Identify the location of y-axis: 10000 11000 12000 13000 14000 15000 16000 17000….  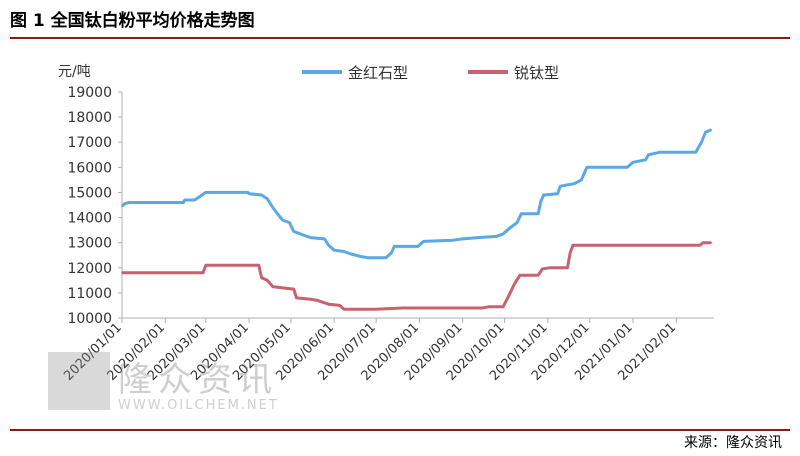
(95, 206).